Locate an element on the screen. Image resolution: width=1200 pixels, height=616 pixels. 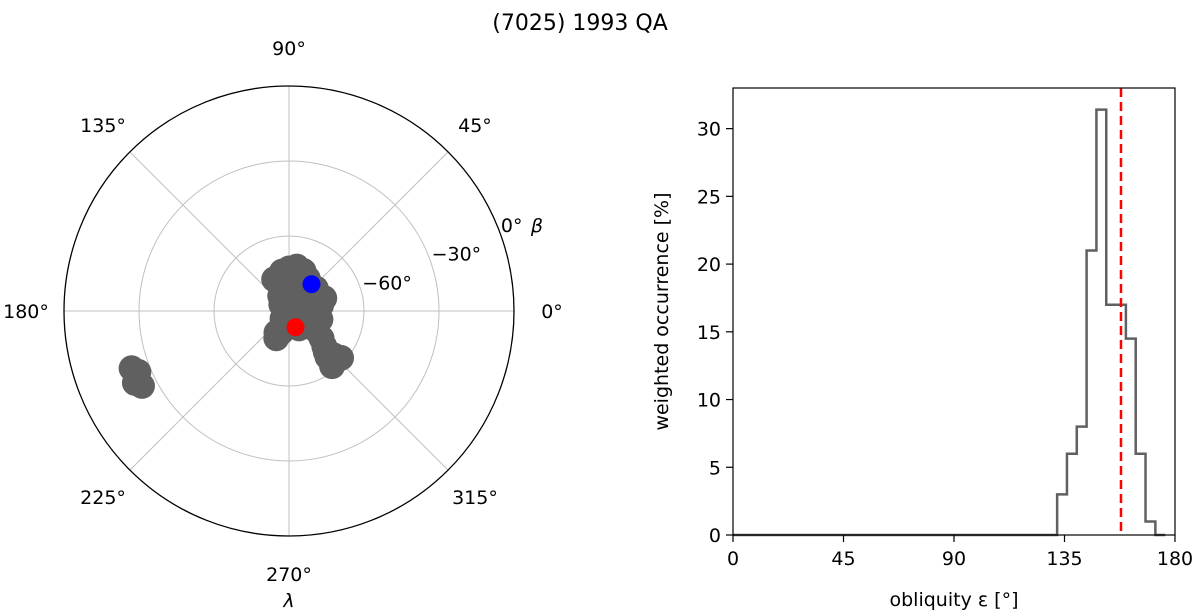
x-tick-label: 180 is located at coordinates (1175, 559).